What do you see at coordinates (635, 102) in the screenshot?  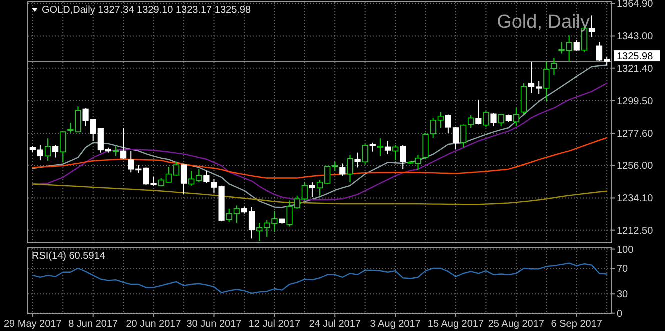 I see `y-tick-label: 1299.50` at bounding box center [635, 102].